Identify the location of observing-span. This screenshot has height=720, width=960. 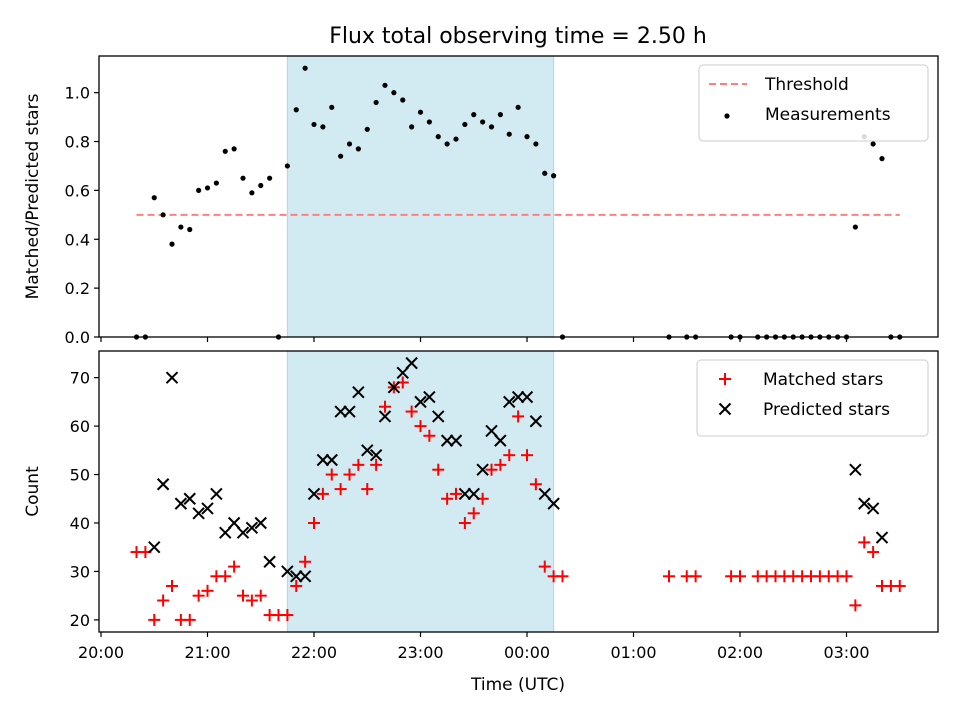
(420, 491).